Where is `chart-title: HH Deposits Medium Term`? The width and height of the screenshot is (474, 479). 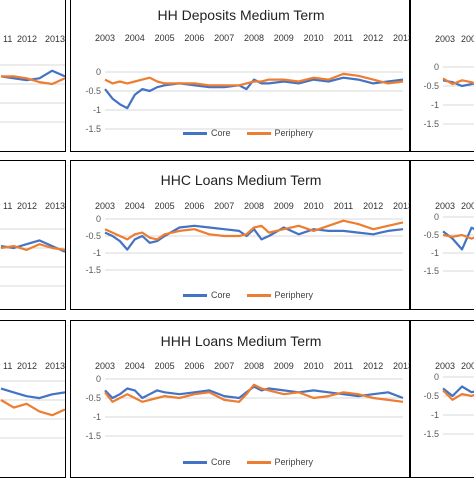 chart-title: HH Deposits Medium Term is located at coordinates (241, 15).